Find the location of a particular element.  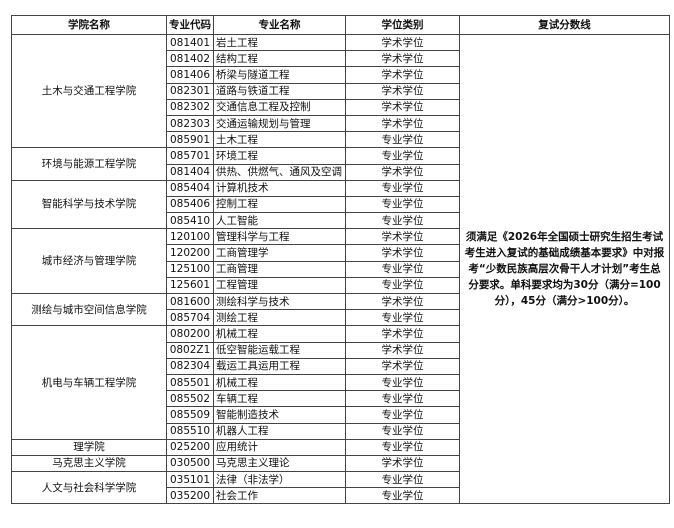

header-code: 专业代码 is located at coordinates (190, 25).